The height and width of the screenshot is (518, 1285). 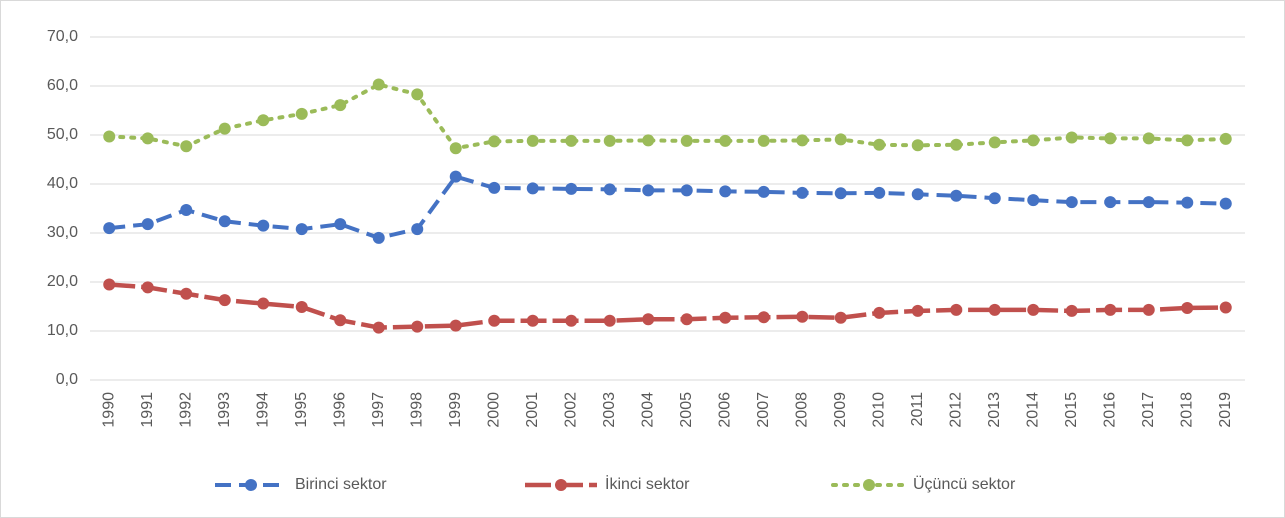 What do you see at coordinates (251, 485) in the screenshot?
I see `legend-marker` at bounding box center [251, 485].